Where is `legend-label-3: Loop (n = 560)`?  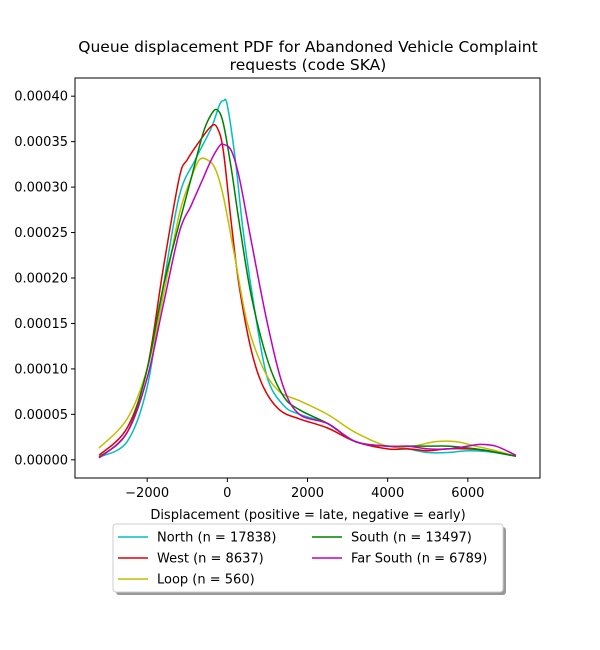 legend-label-3: Loop (n = 560) is located at coordinates (206, 580).